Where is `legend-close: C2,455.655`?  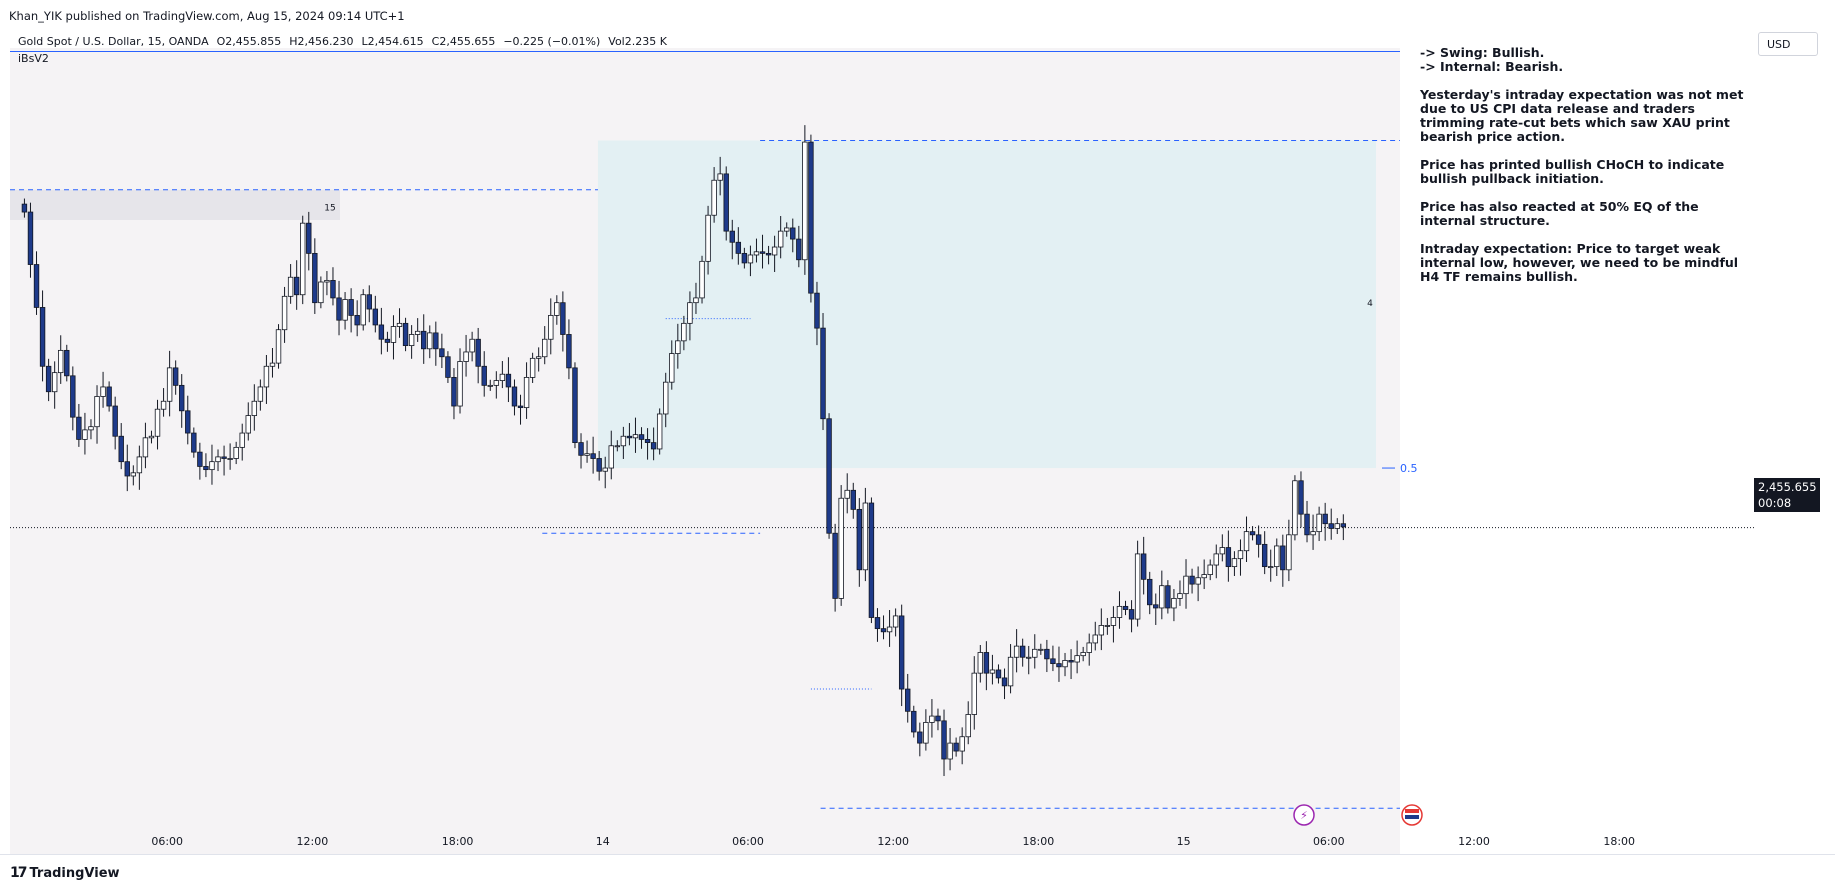 legend-close: C2,455.655 is located at coordinates (463, 41).